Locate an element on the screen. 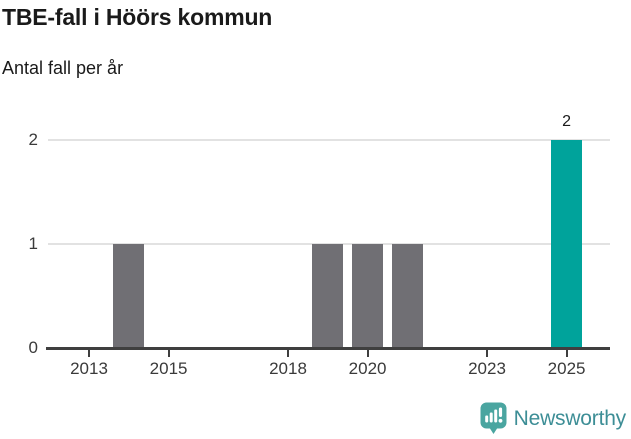 The height and width of the screenshot is (439, 631). x-axis-tick-label: 2013 is located at coordinates (89, 368).